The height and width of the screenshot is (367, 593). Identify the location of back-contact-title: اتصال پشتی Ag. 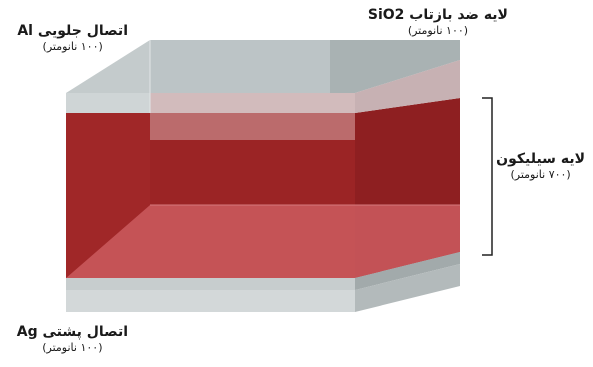
(72, 332).